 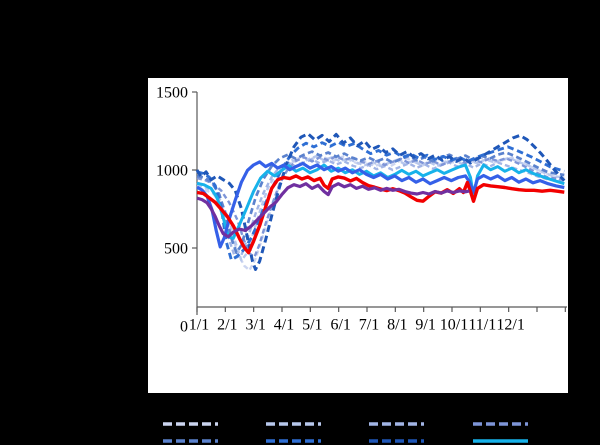 I want to click on x-tick-label: 10/1, so click(x=454, y=325).